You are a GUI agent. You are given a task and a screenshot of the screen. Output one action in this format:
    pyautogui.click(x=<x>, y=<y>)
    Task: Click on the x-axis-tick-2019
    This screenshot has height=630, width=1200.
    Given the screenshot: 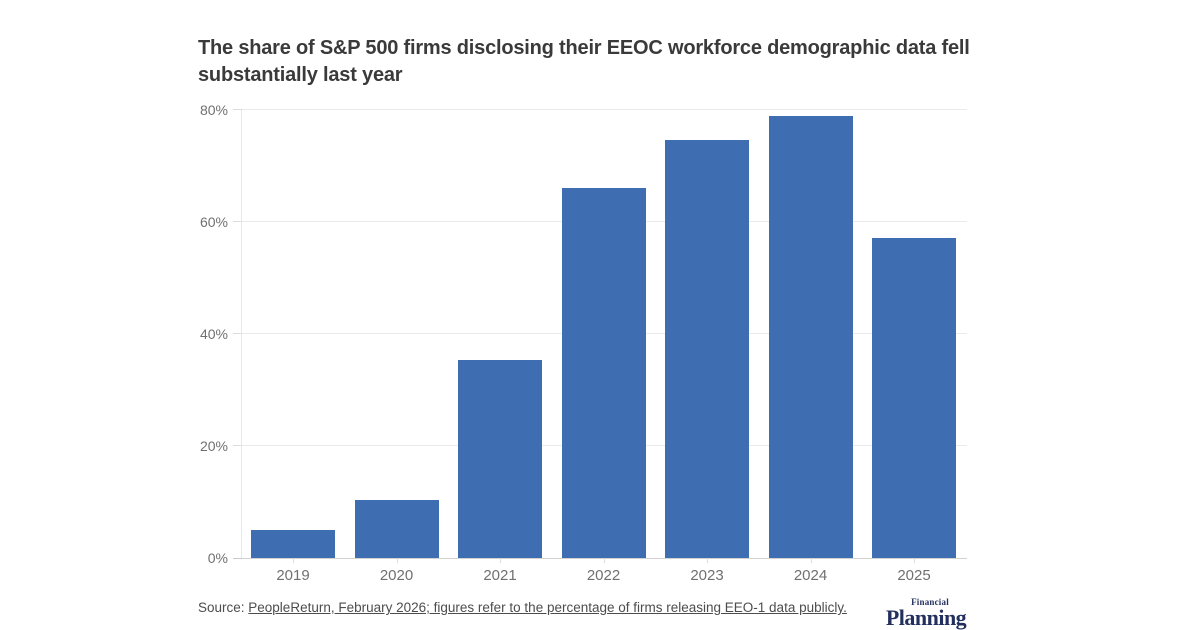 What is the action you would take?
    pyautogui.click(x=293, y=560)
    